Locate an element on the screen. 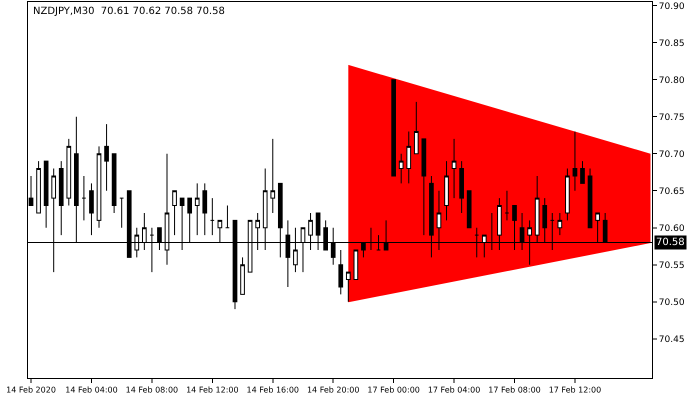 This screenshot has height=400, width=700. y-tick-label: 70.65 is located at coordinates (671, 191).